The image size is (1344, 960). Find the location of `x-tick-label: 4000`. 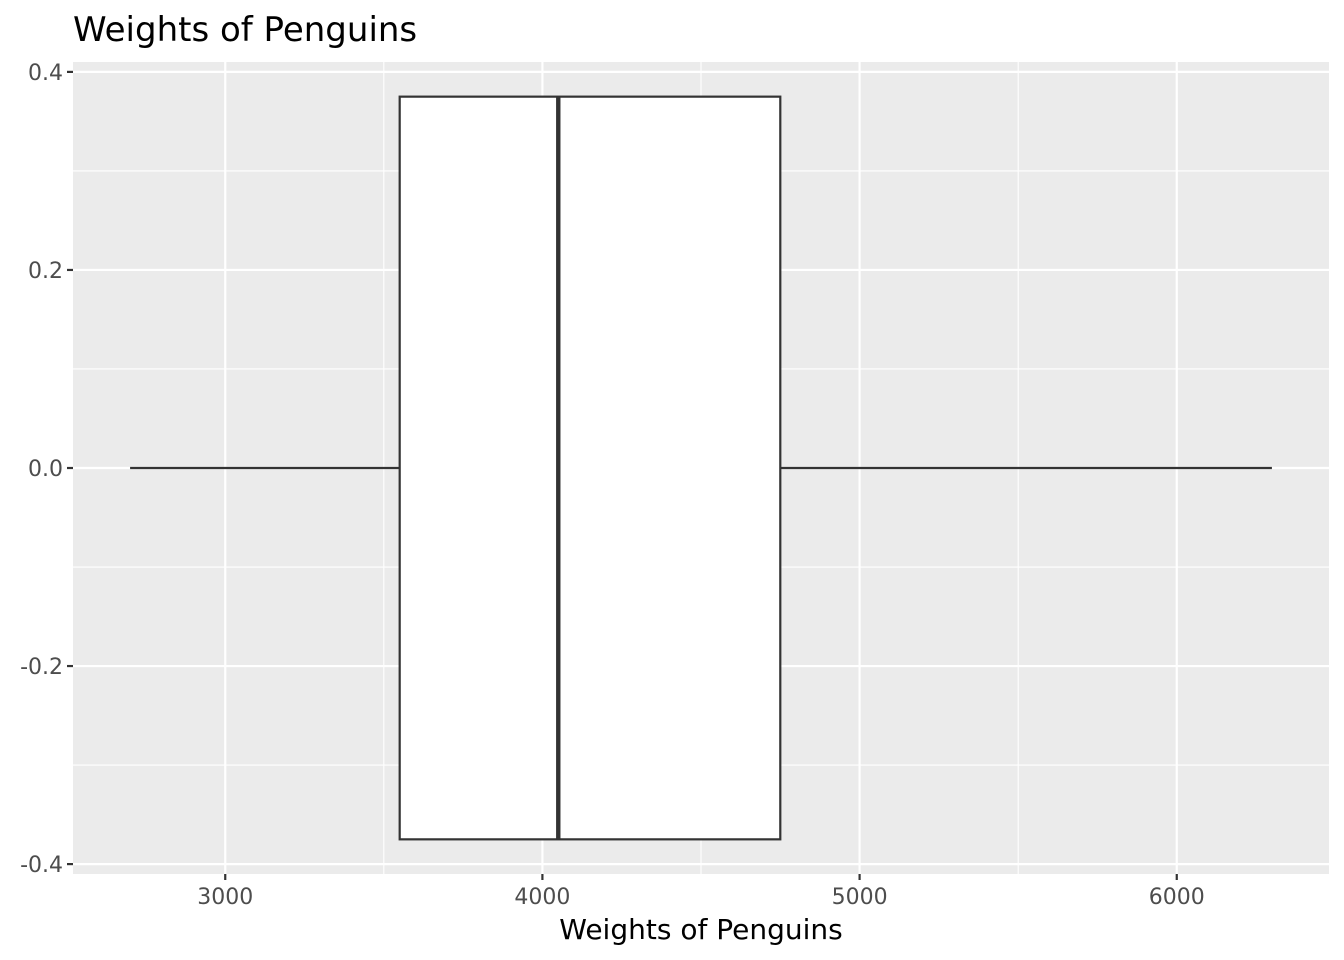

x-tick-label: 4000 is located at coordinates (542, 897).